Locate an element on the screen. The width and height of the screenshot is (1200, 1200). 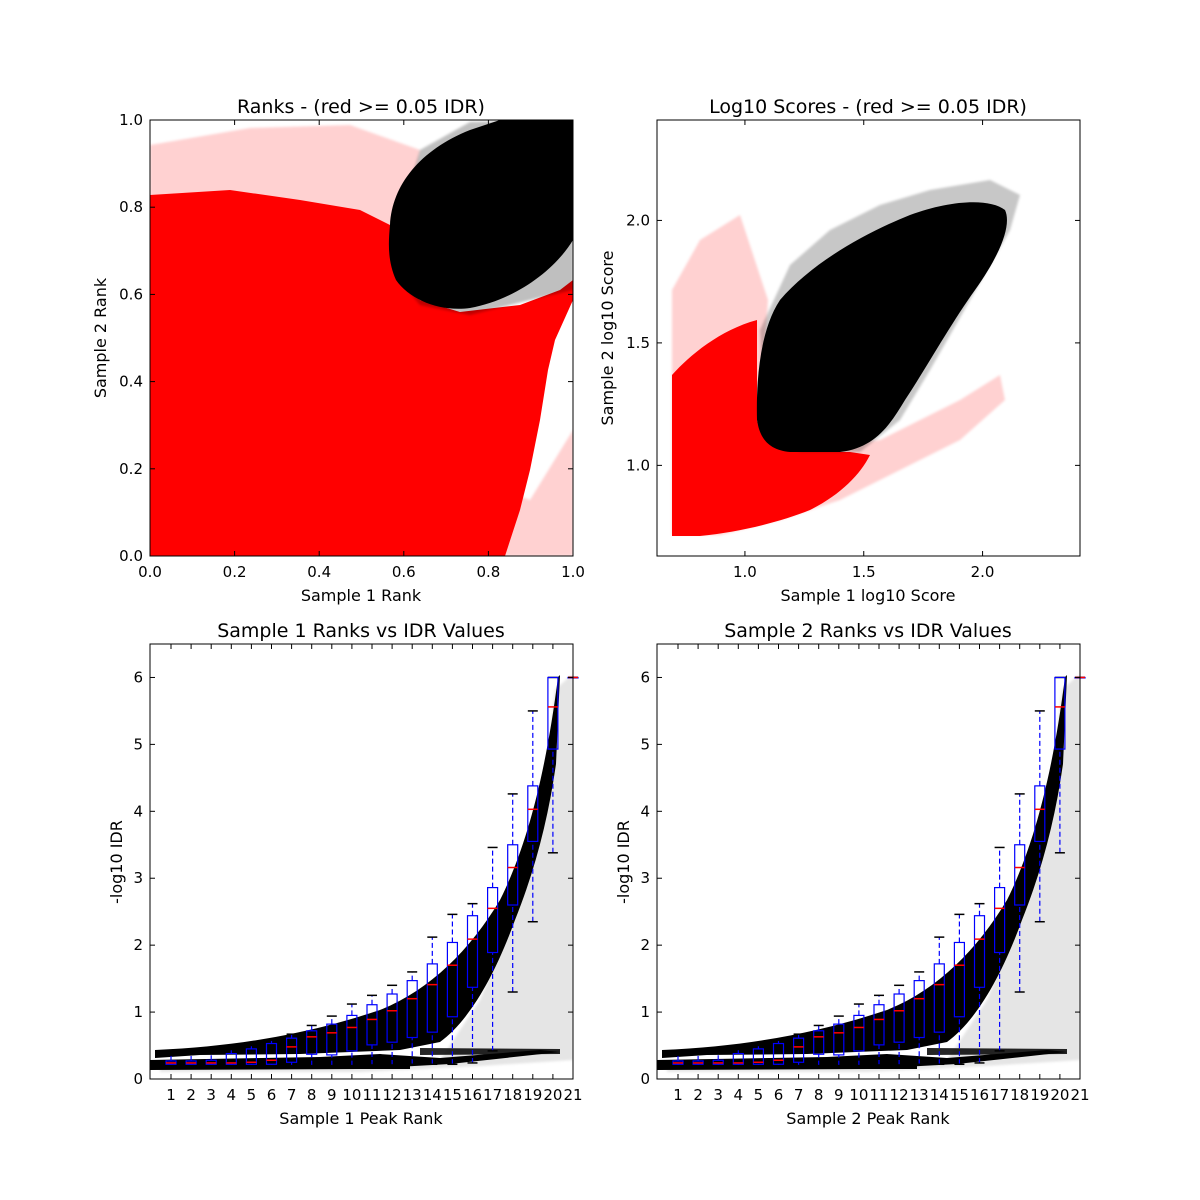
x-tick-label: 1.0 is located at coordinates (573, 572).